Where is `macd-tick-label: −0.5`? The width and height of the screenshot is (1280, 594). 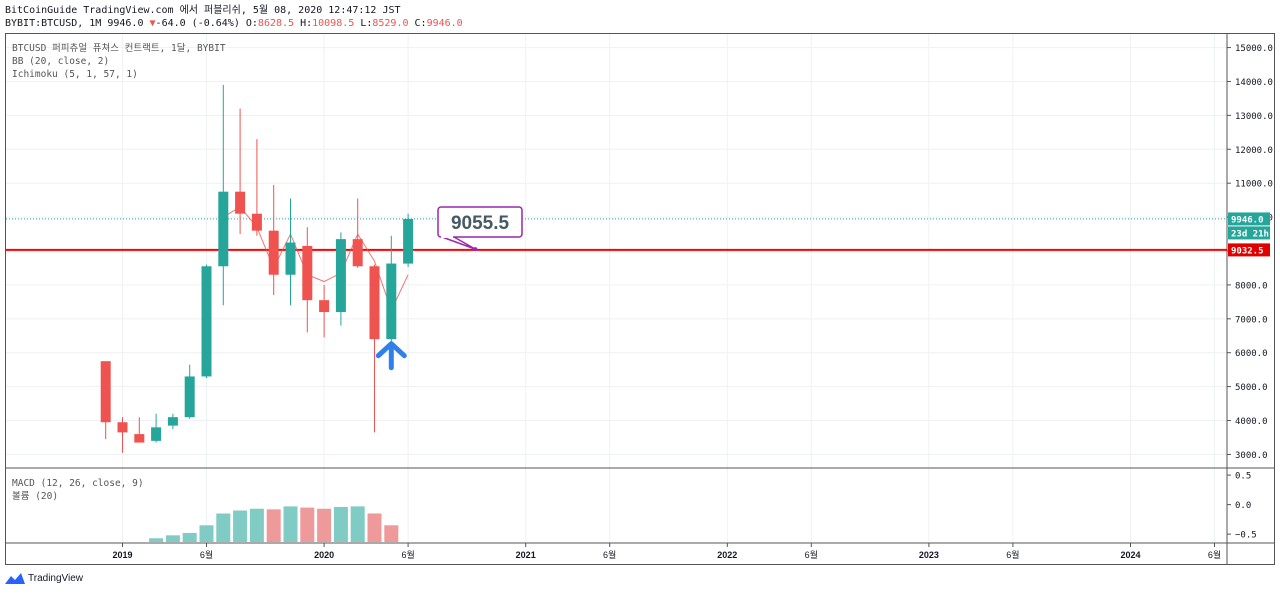 macd-tick-label: −0.5 is located at coordinates (1246, 536).